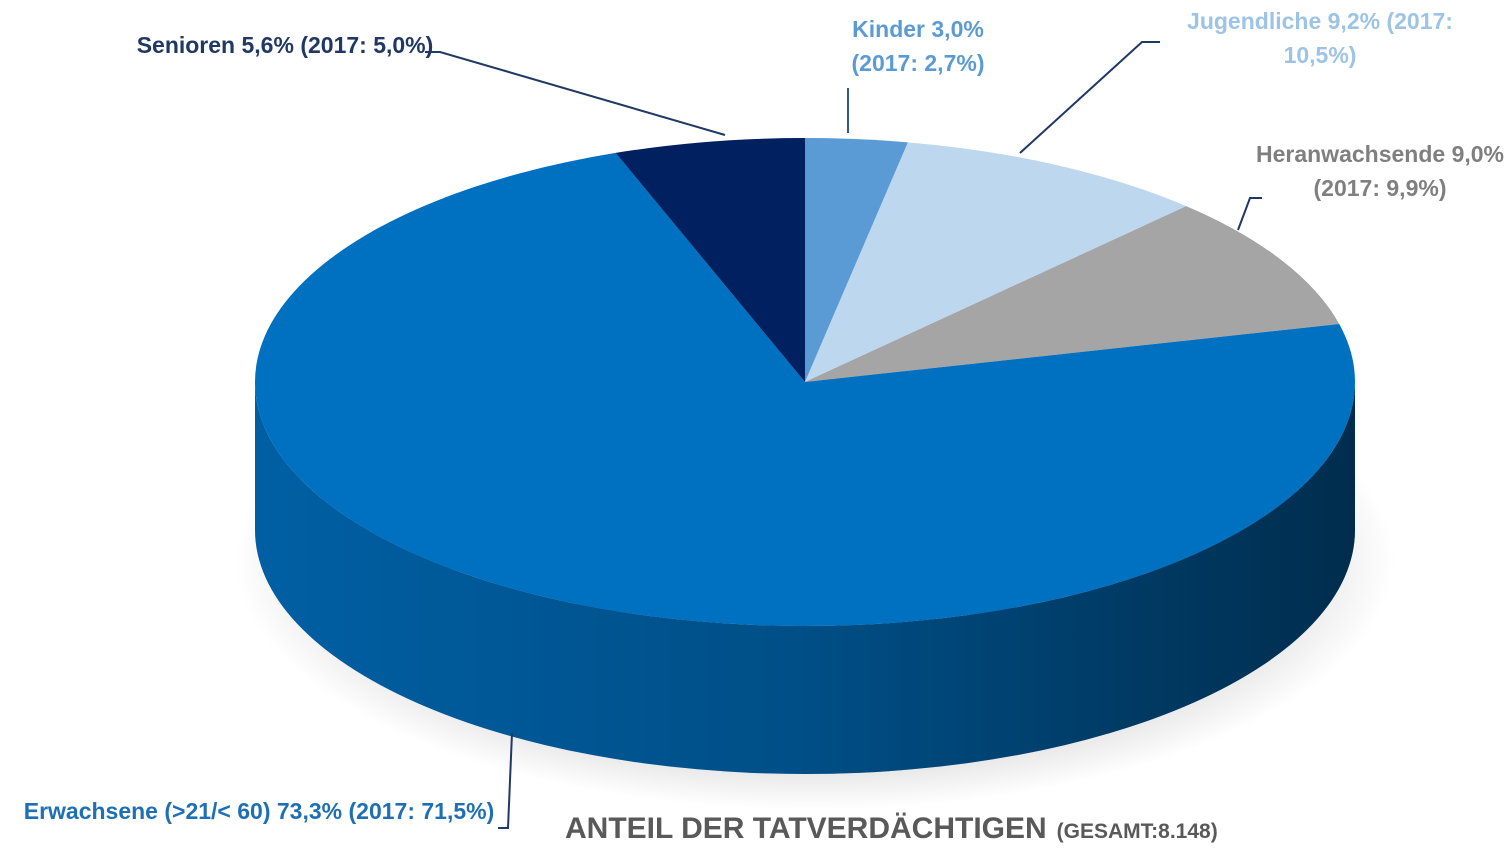  I want to click on label-2017: (2017: 2,7%), so click(918, 63).